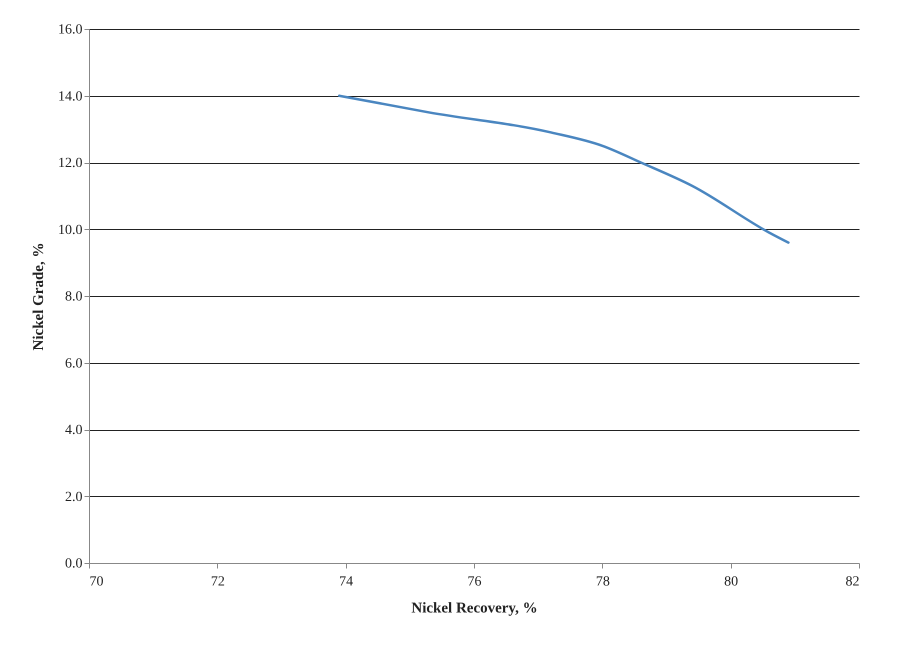 The width and height of the screenshot is (913, 665). I want to click on x-tick-label: 76, so click(475, 582).